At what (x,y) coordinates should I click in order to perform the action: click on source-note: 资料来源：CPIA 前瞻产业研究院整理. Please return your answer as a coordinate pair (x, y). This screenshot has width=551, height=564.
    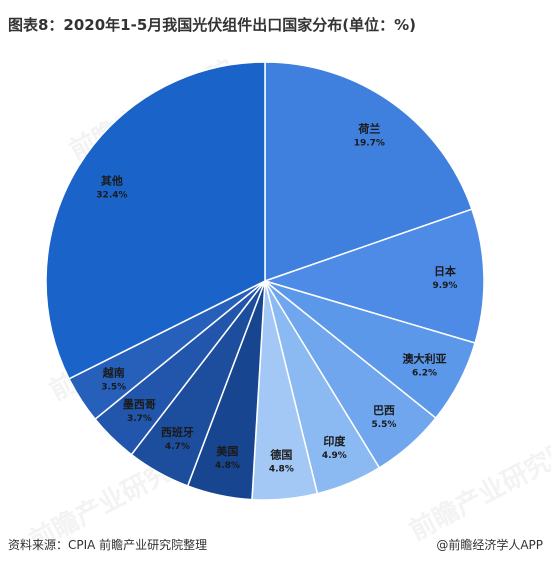
    Looking at the image, I should click on (108, 545).